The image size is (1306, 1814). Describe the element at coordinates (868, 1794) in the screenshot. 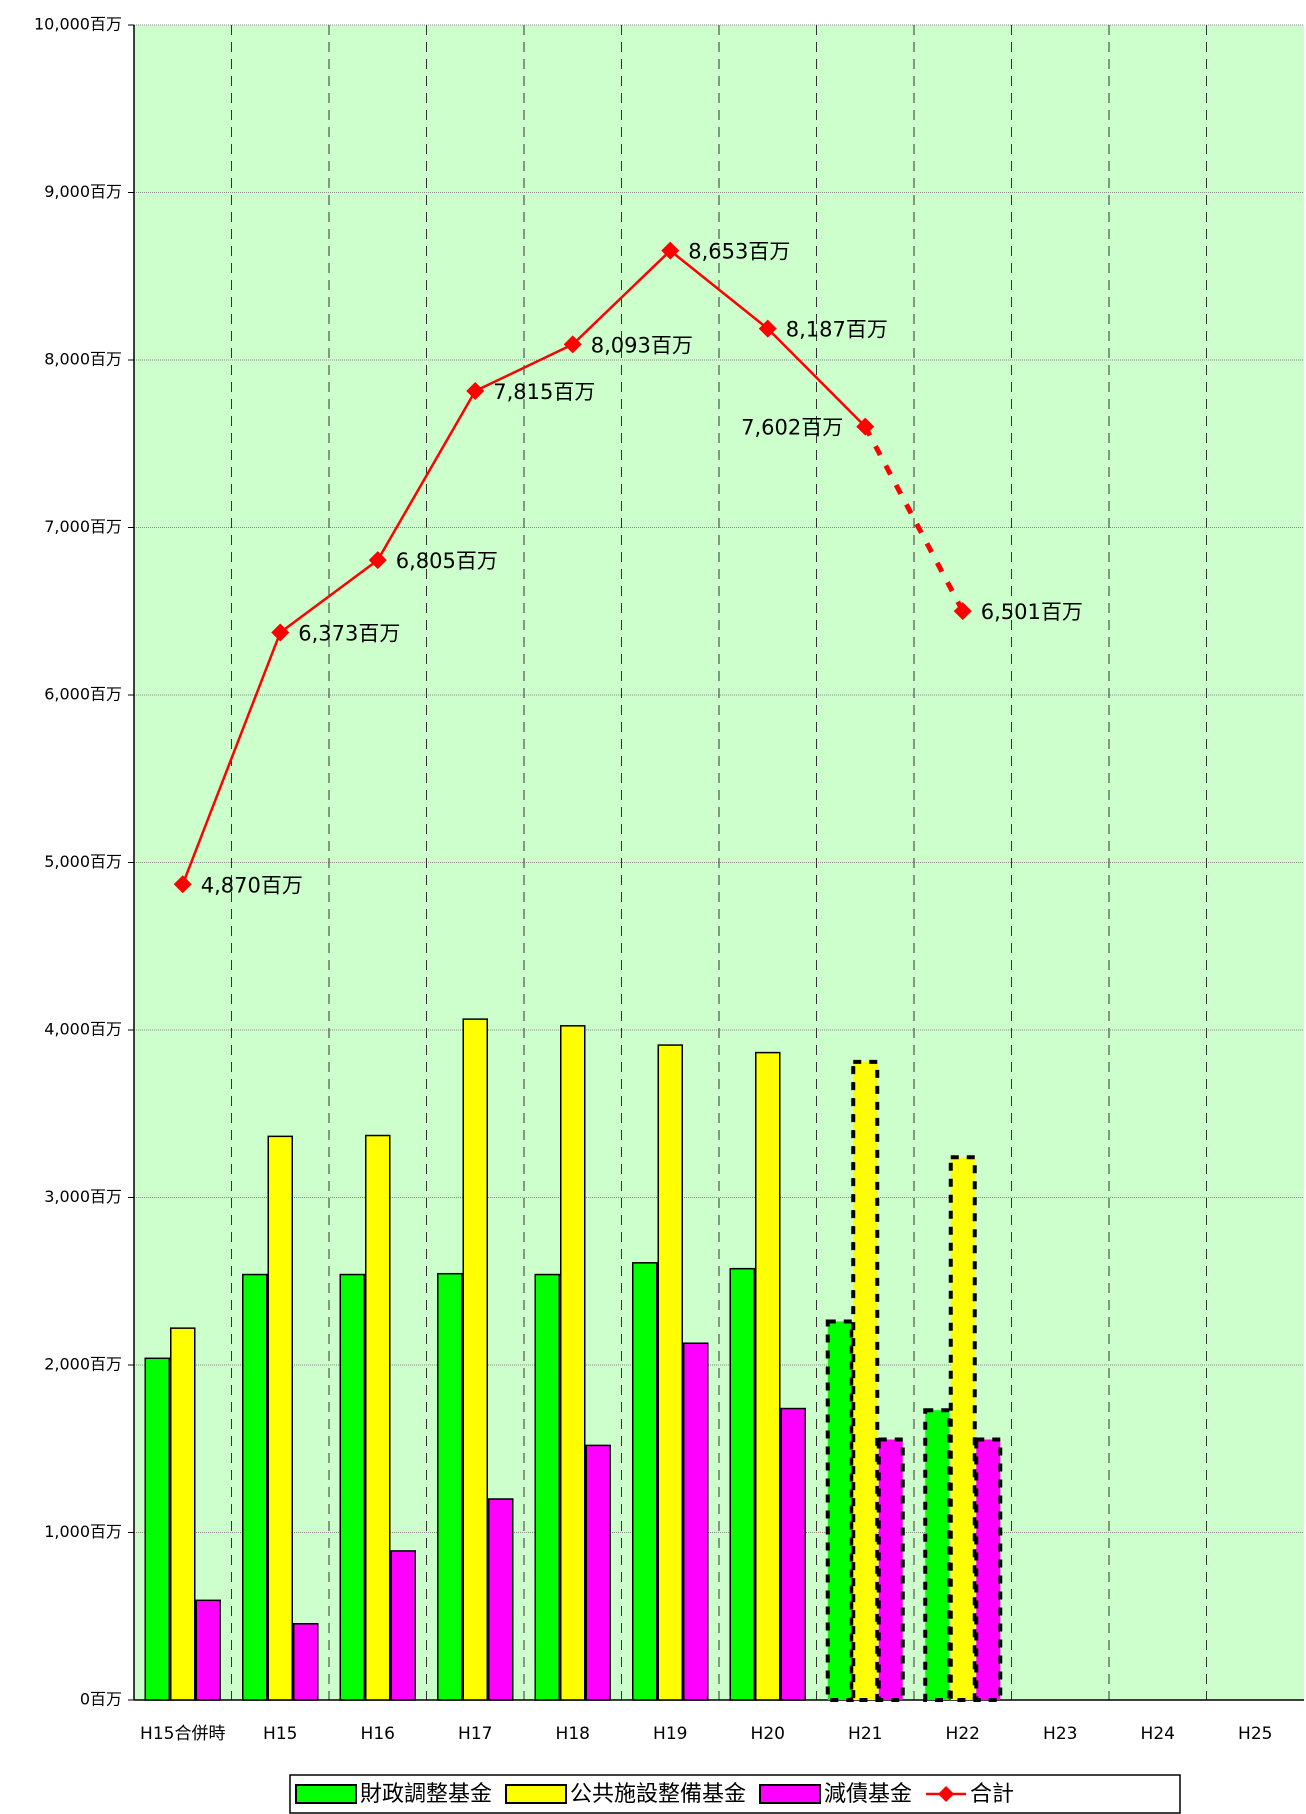

I see `legend-label: 減債基金` at that location.